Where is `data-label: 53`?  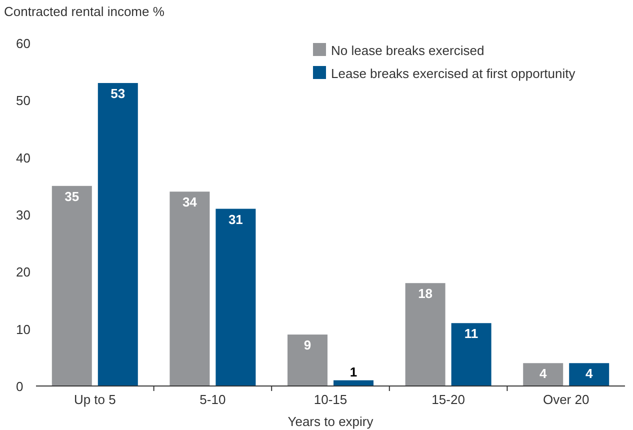
data-label: 53 is located at coordinates (118, 94).